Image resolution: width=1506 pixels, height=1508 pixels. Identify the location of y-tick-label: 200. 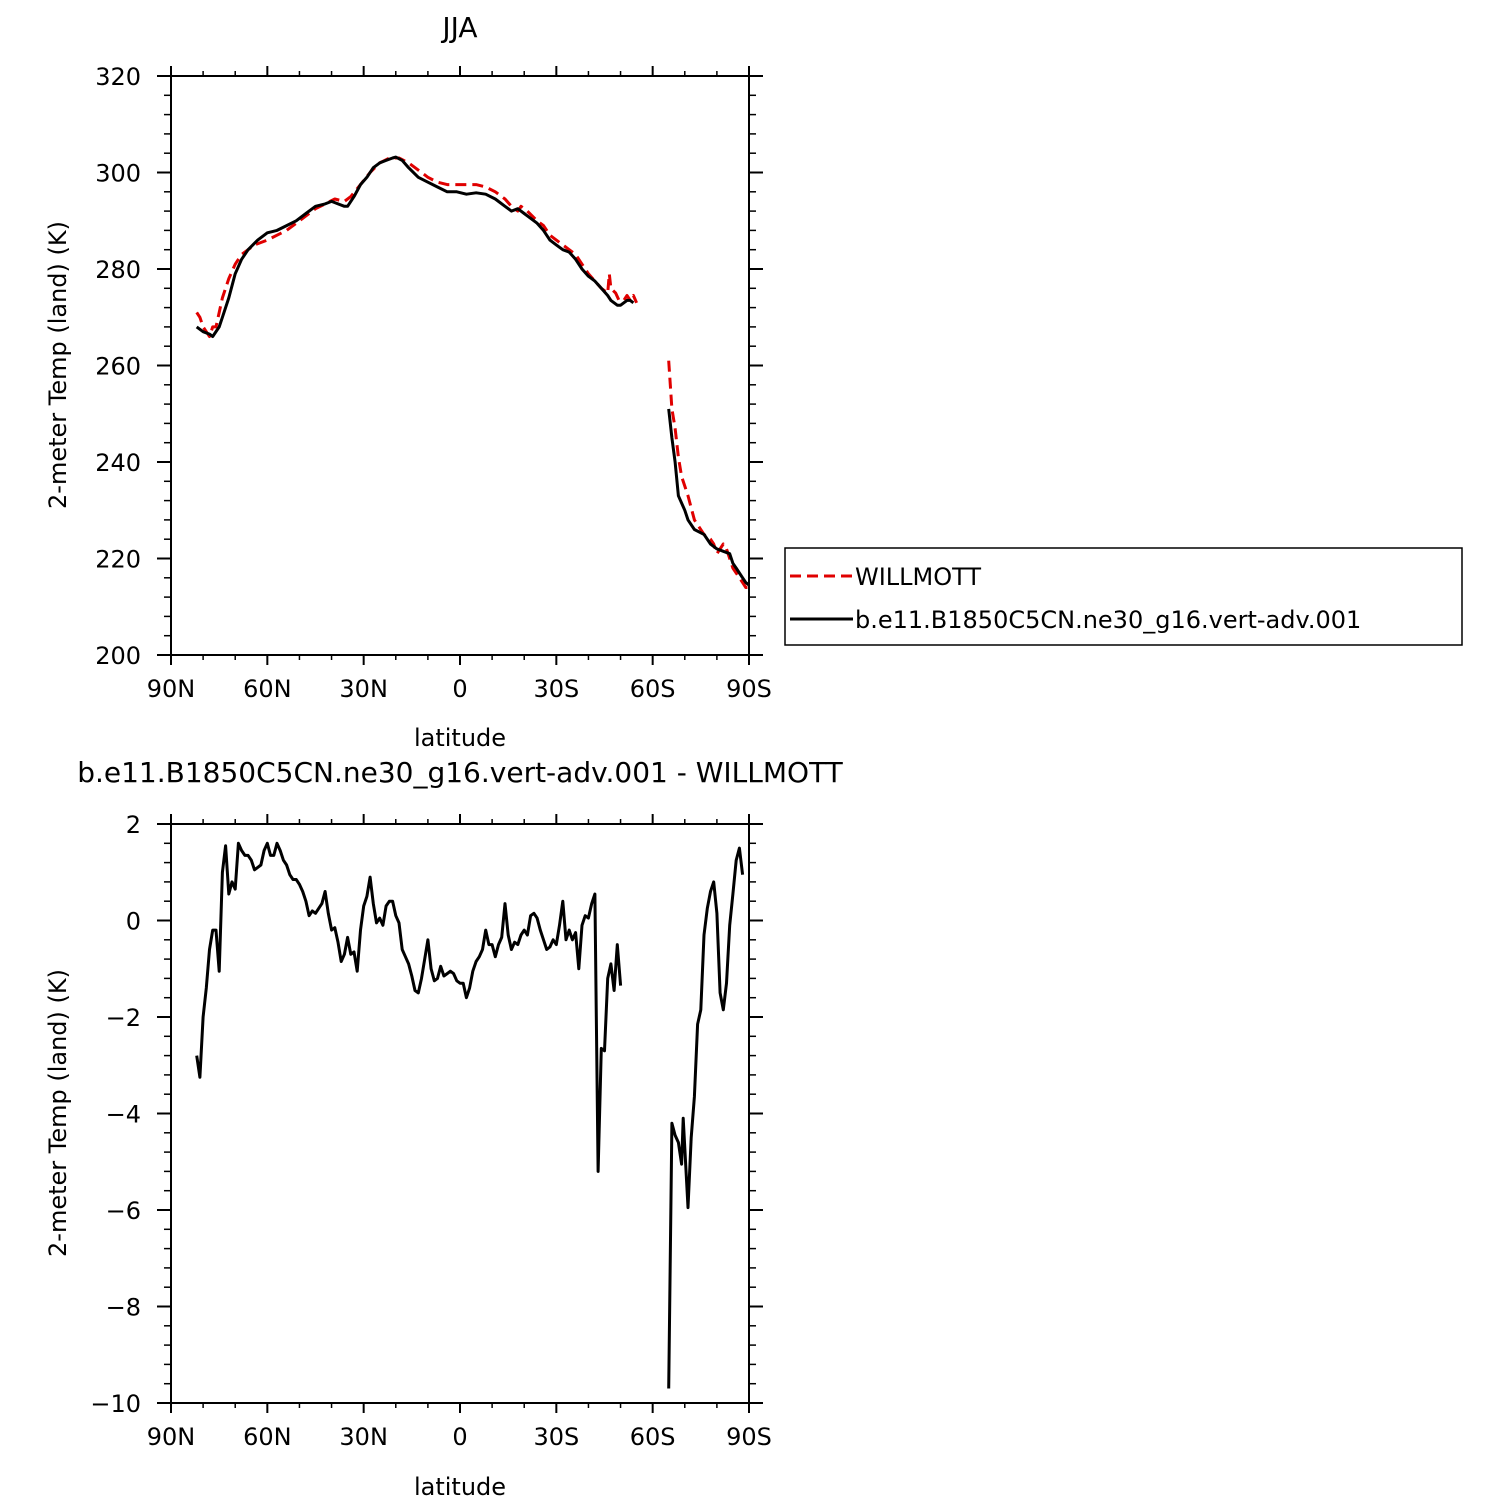
(118, 656).